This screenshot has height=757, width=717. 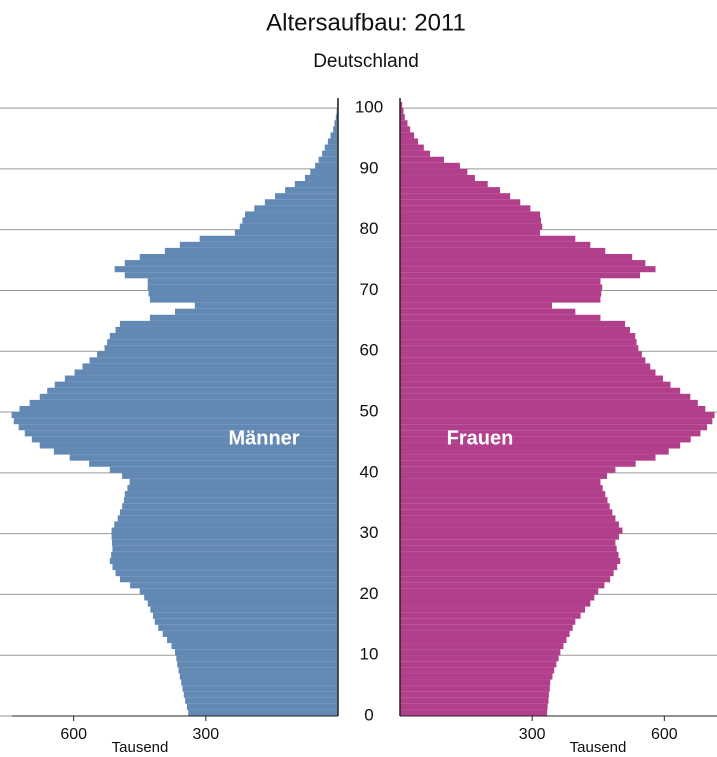 What do you see at coordinates (369, 471) in the screenshot?
I see `y-tick-label: 40` at bounding box center [369, 471].